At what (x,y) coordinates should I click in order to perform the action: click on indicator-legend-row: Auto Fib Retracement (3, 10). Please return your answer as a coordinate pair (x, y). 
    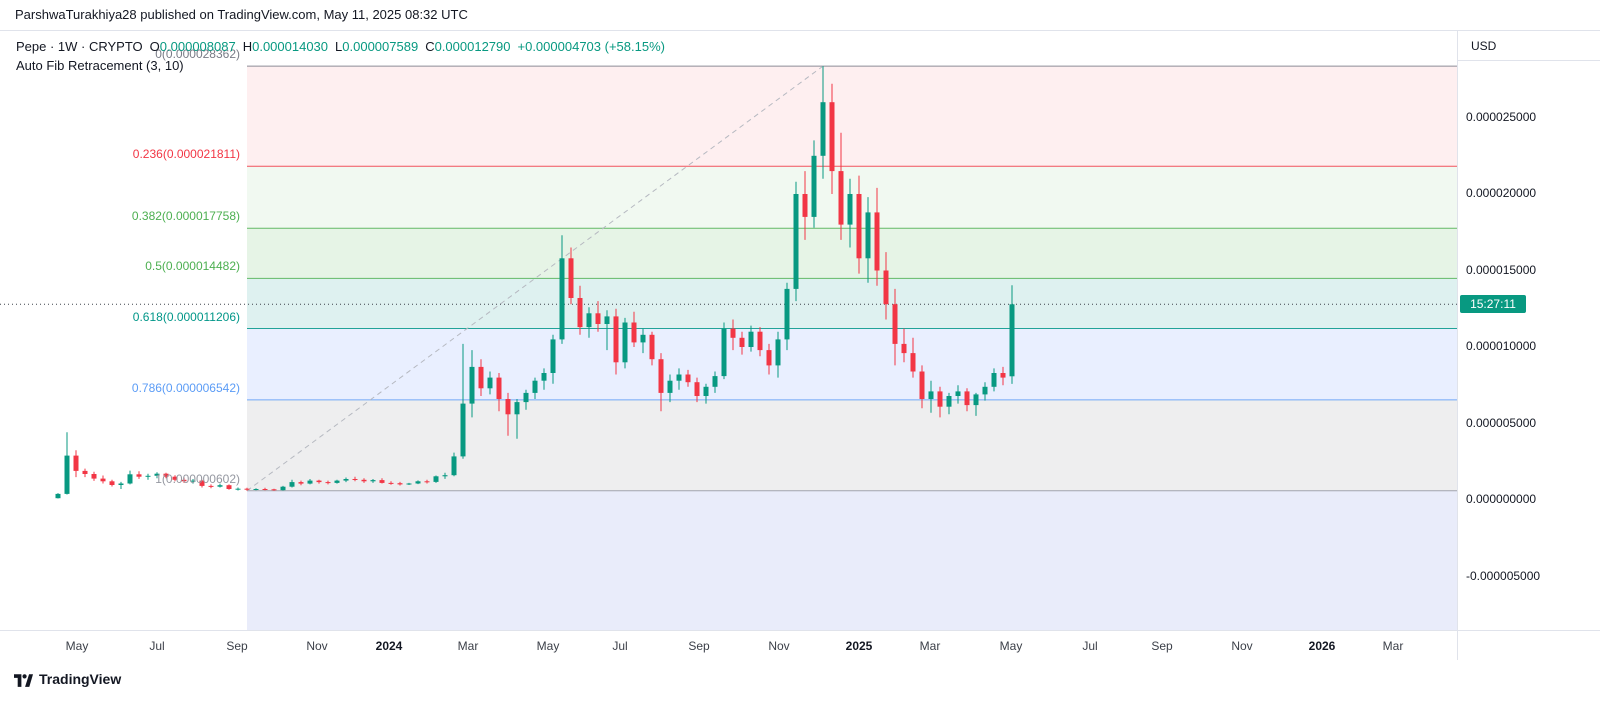
    Looking at the image, I should click on (100, 65).